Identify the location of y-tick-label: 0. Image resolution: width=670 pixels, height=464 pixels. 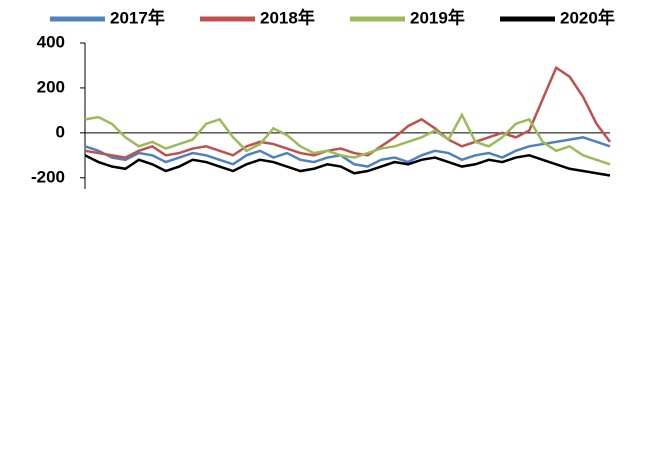
(60, 131).